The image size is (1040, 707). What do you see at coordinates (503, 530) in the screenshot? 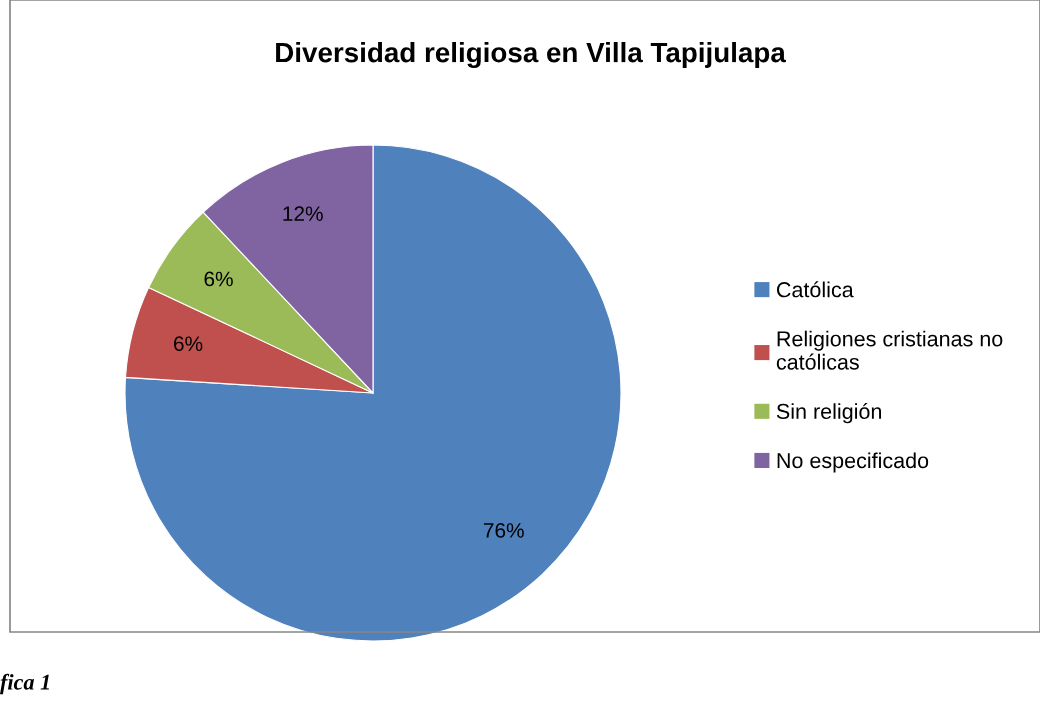
I see `data-label: 76%` at bounding box center [503, 530].